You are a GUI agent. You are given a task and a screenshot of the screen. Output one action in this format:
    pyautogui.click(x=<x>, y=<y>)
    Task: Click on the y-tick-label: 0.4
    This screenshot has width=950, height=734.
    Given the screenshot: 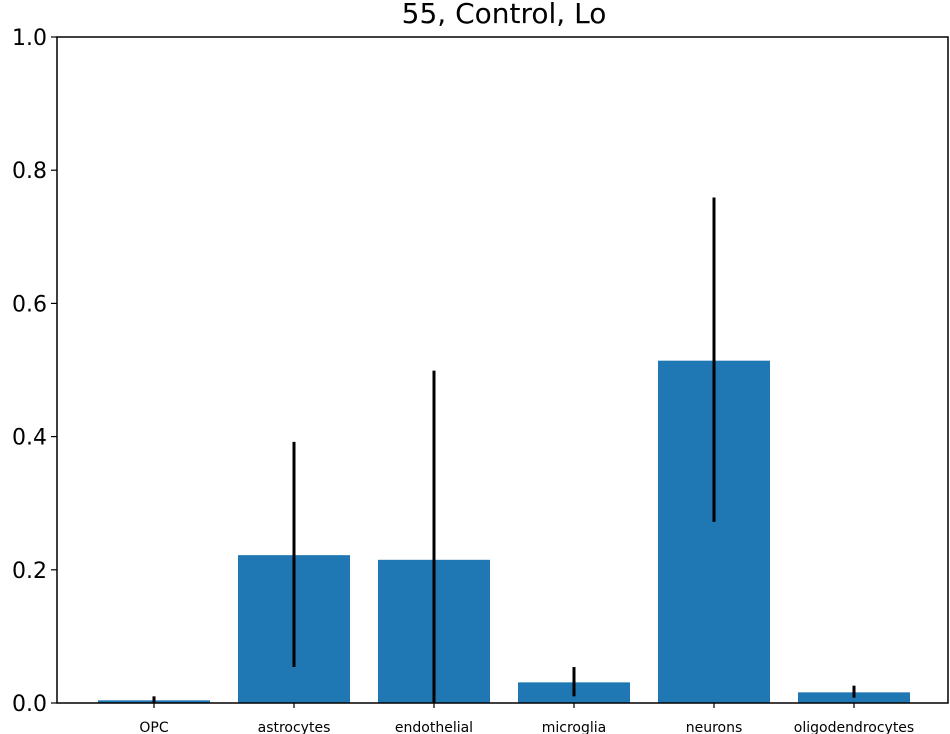 What is the action you would take?
    pyautogui.click(x=29, y=438)
    